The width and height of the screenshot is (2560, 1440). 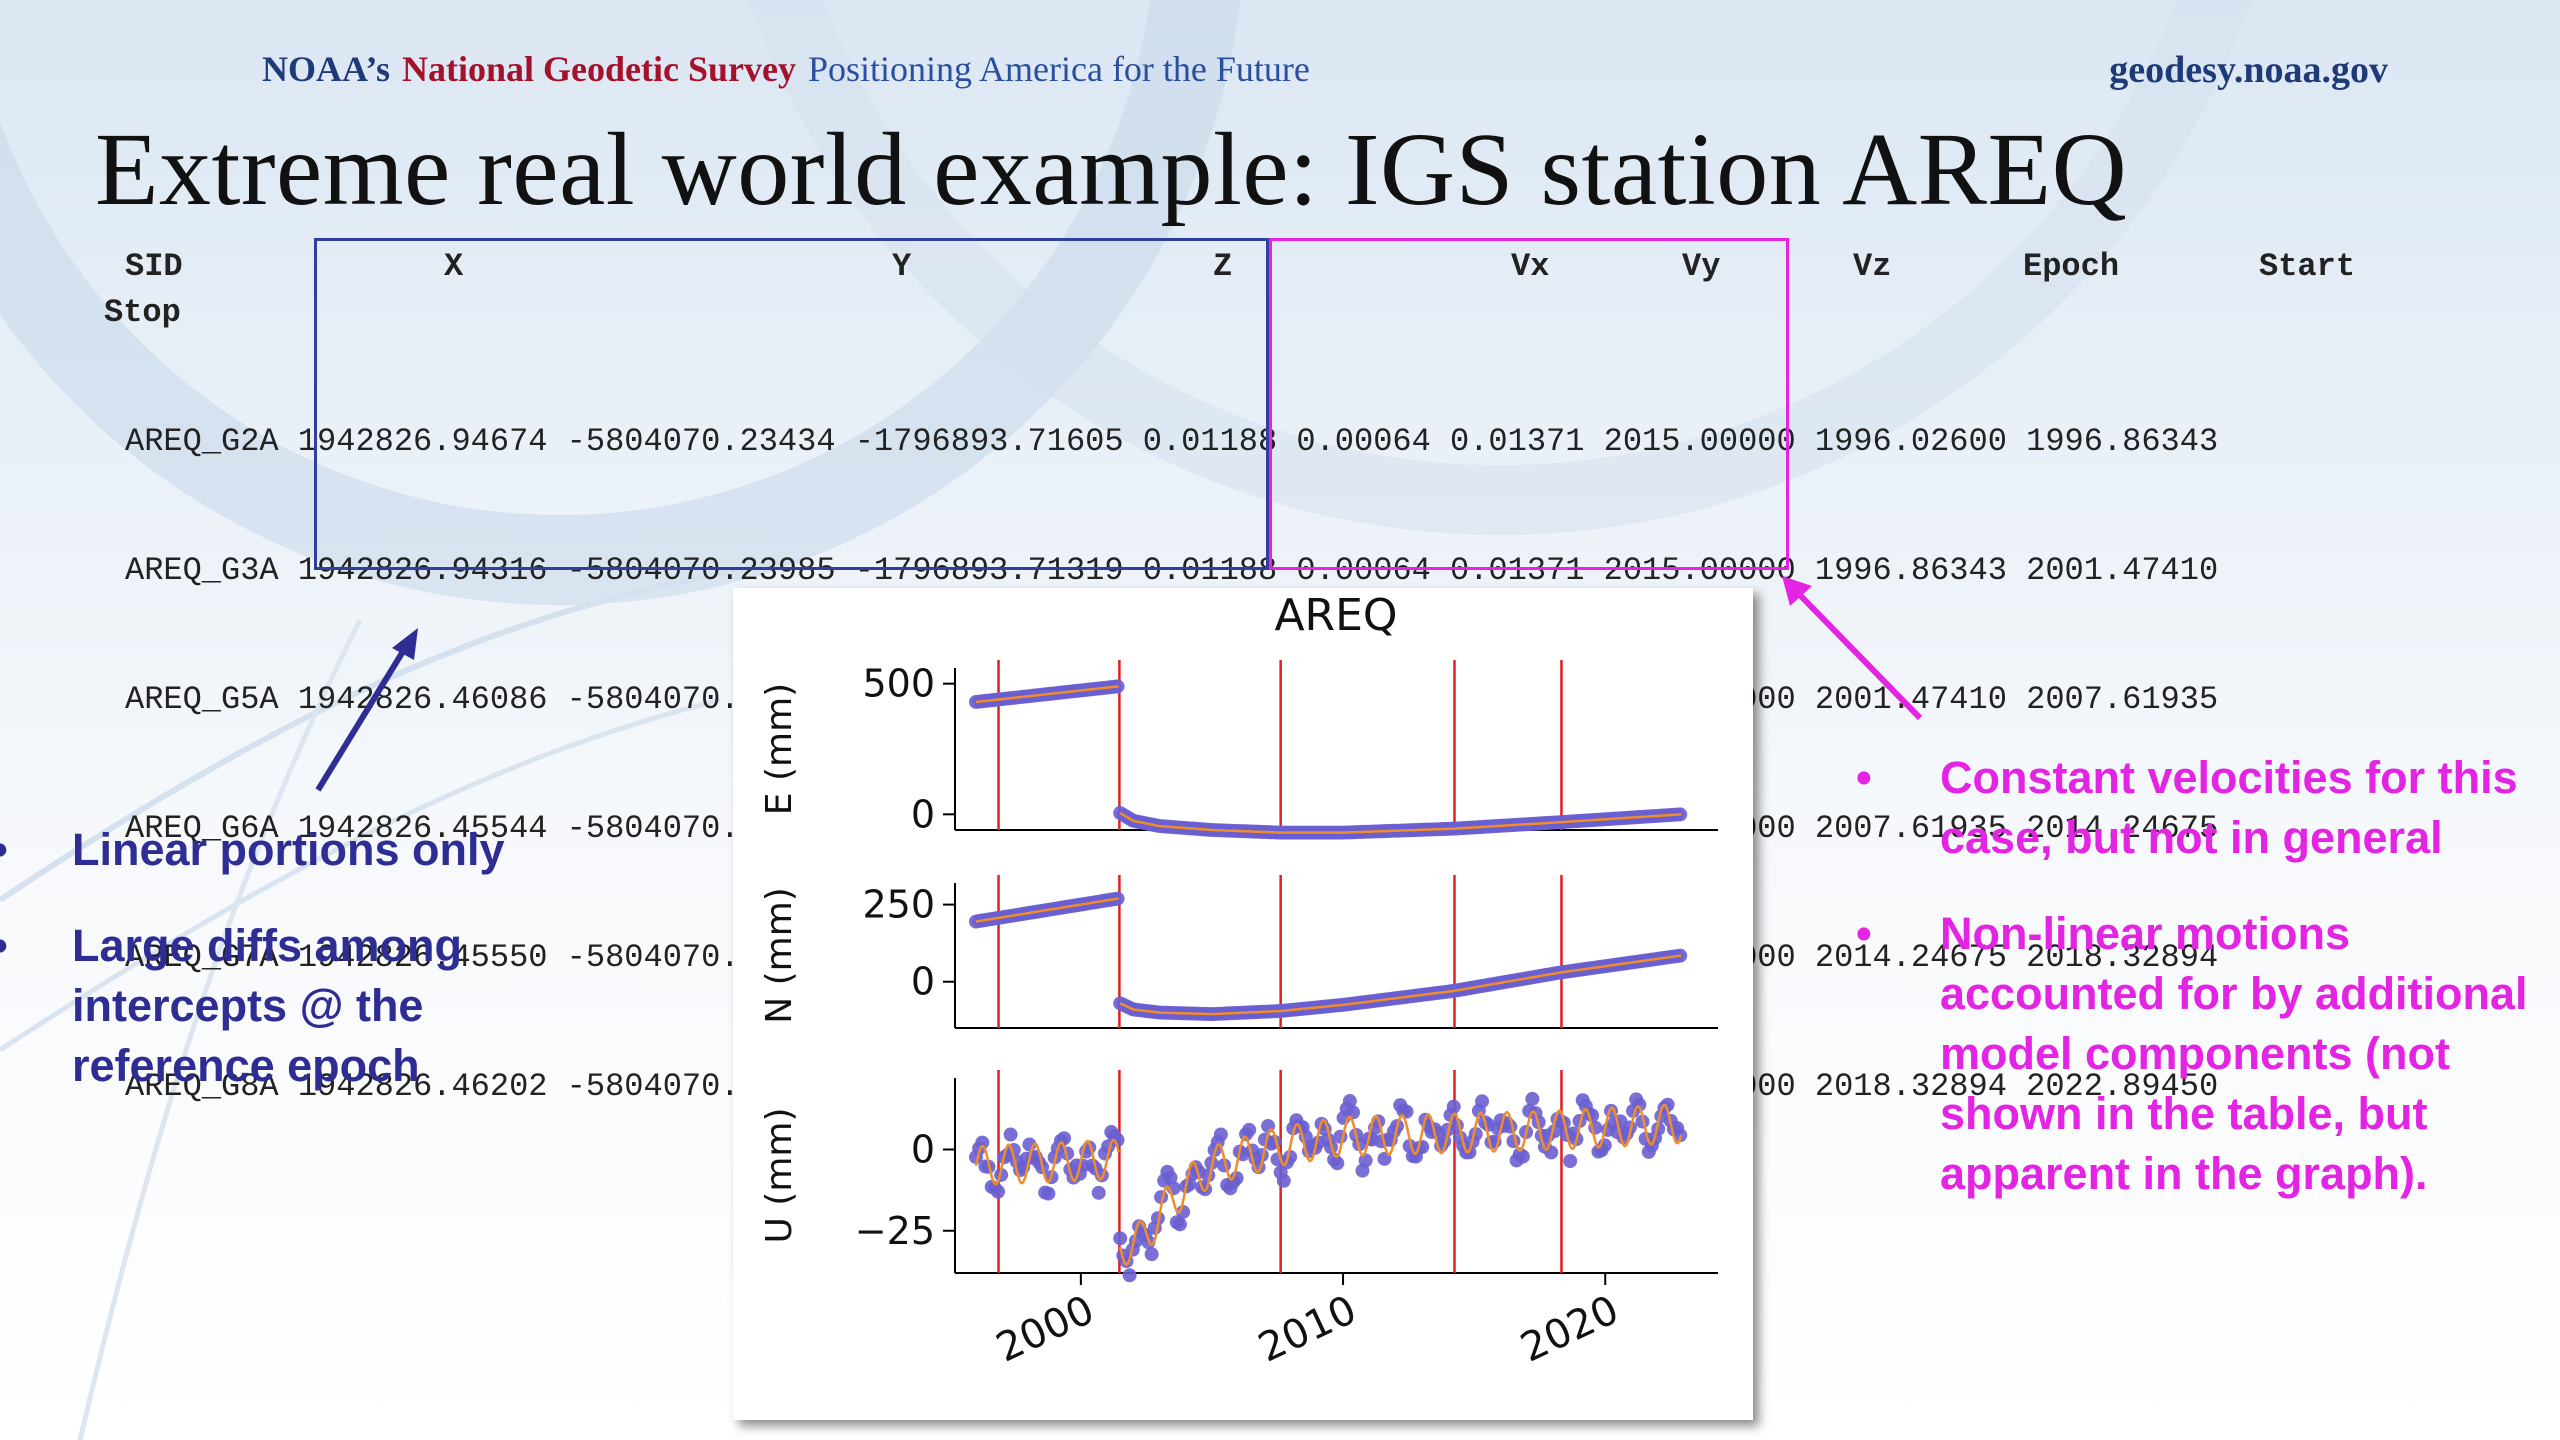 What do you see at coordinates (326, 69) in the screenshot?
I see `header-noaa: NOAA’s` at bounding box center [326, 69].